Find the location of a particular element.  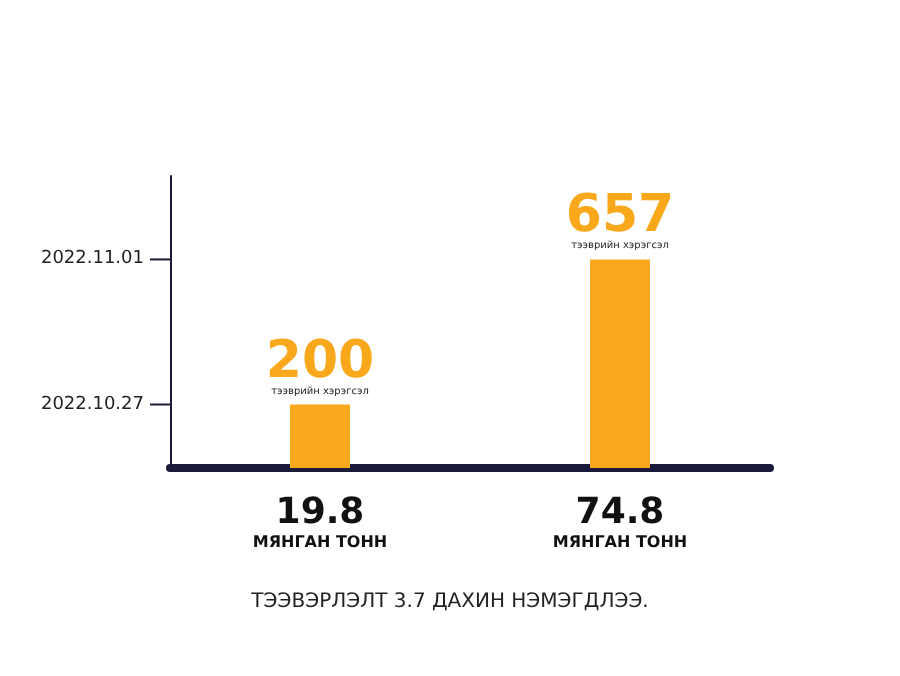

ref-line-label: 2022.10.27 is located at coordinates (92, 404).